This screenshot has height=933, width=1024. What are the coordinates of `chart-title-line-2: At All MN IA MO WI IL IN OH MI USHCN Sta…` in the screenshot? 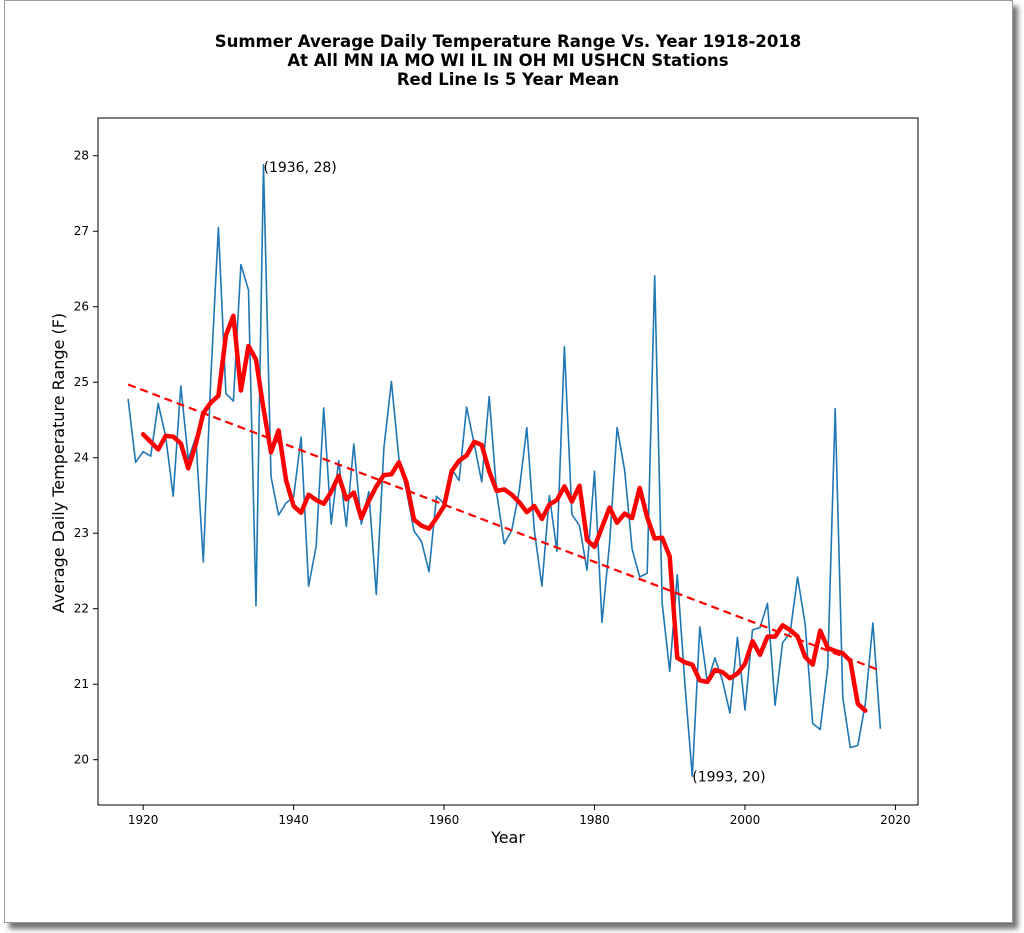 It's located at (507, 60).